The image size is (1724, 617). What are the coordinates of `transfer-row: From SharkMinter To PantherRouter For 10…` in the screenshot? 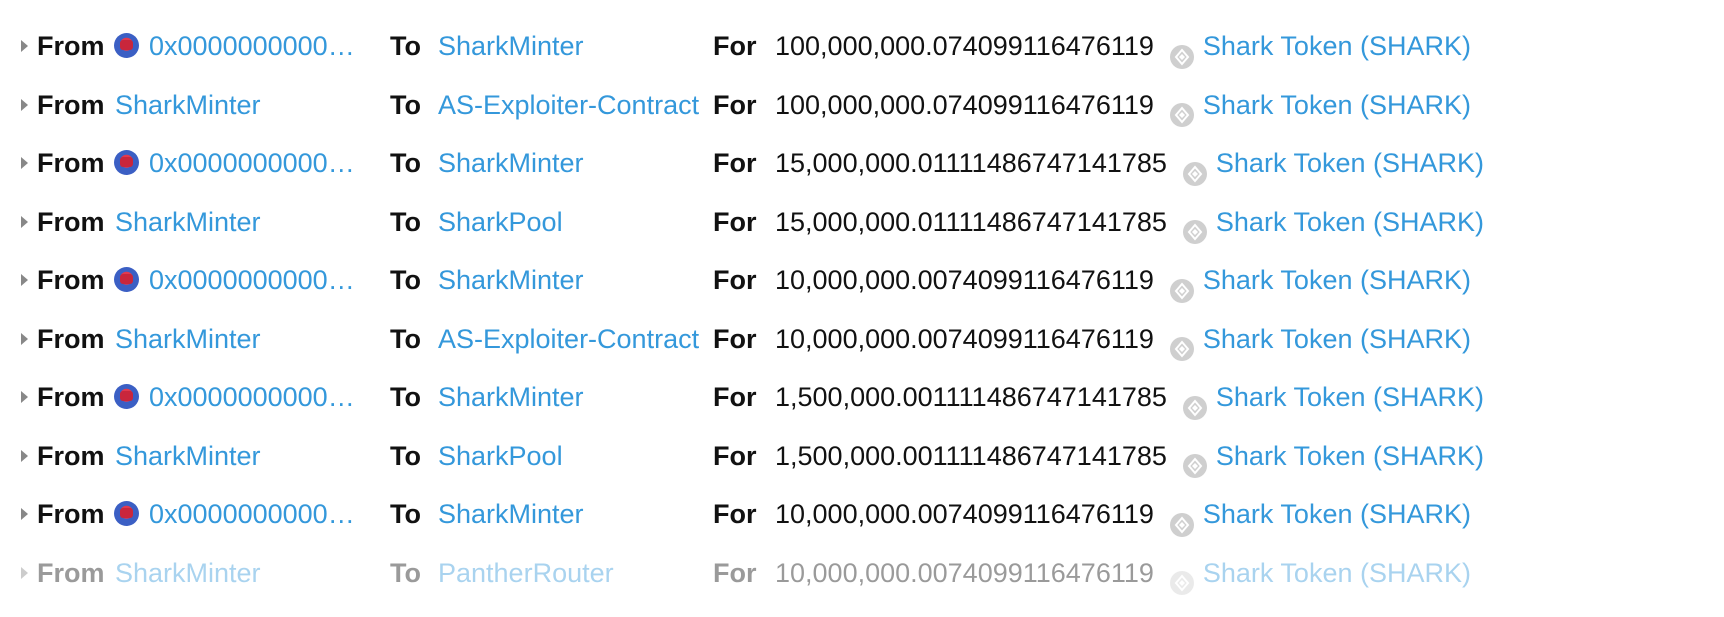 It's located at (862, 573).